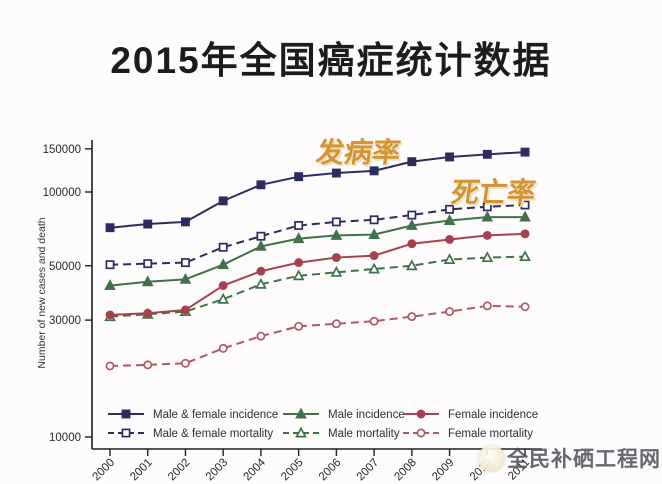 Image resolution: width=662 pixels, height=484 pixels. Describe the element at coordinates (493, 415) in the screenshot. I see `legend-label-female-incidence: Female incidence` at that location.